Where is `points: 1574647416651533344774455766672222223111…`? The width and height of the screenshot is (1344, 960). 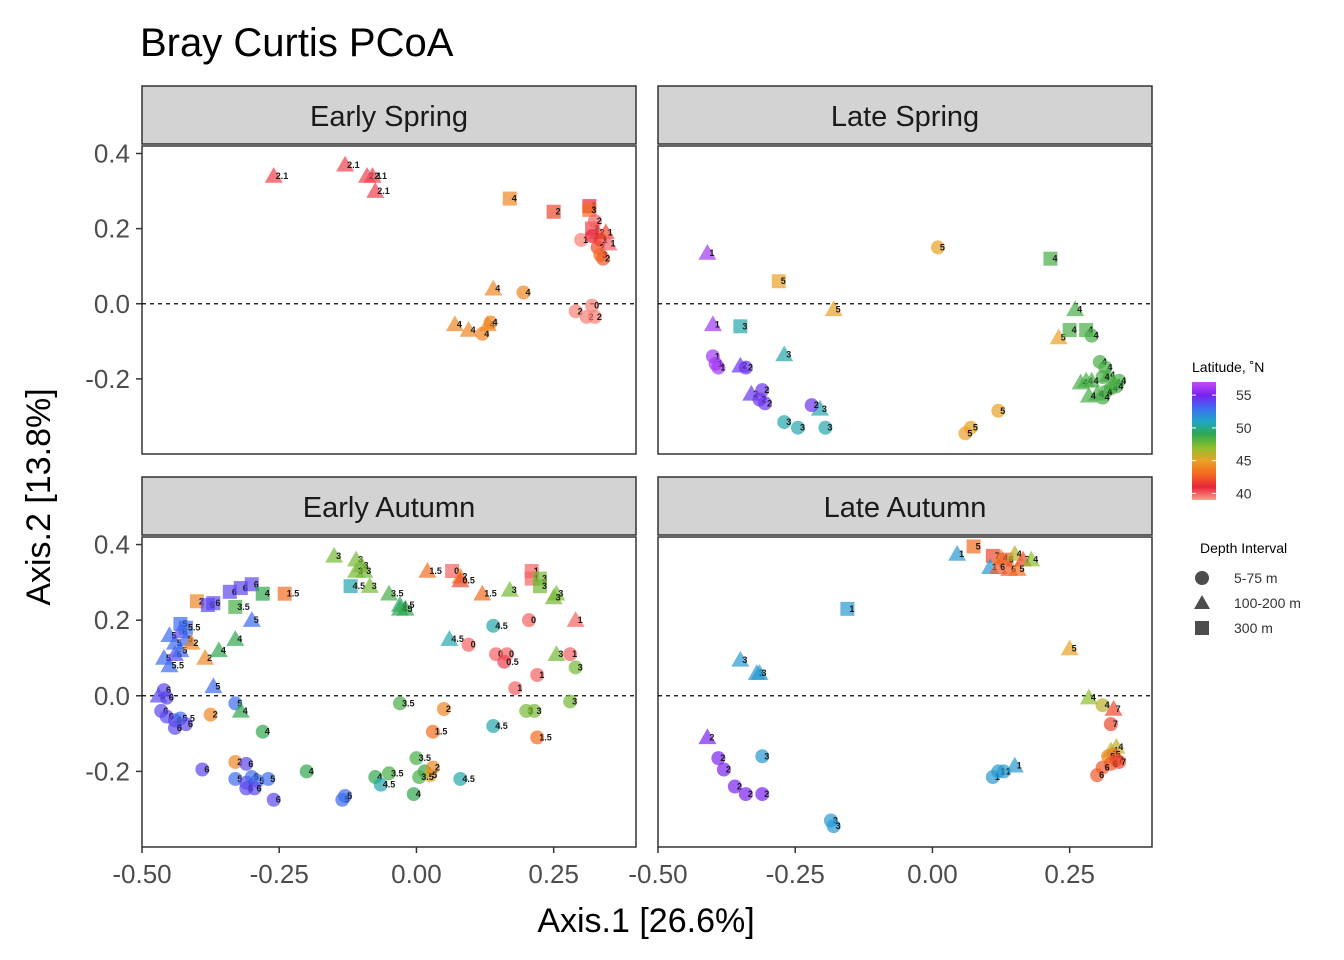 points: 1574647416651533344774455766672222223111… is located at coordinates (912, 686).